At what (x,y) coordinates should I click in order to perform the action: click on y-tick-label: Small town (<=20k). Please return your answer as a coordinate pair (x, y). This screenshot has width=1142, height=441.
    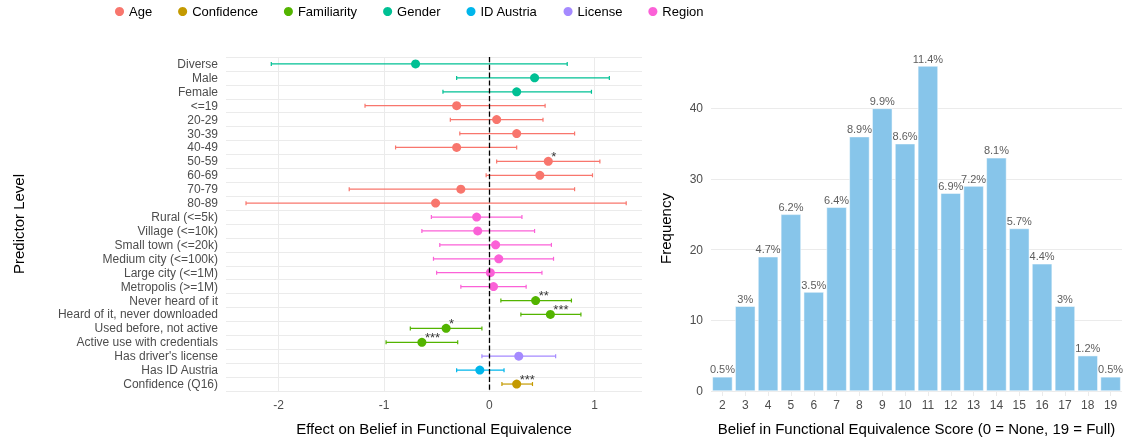
    Looking at the image, I should click on (166, 244).